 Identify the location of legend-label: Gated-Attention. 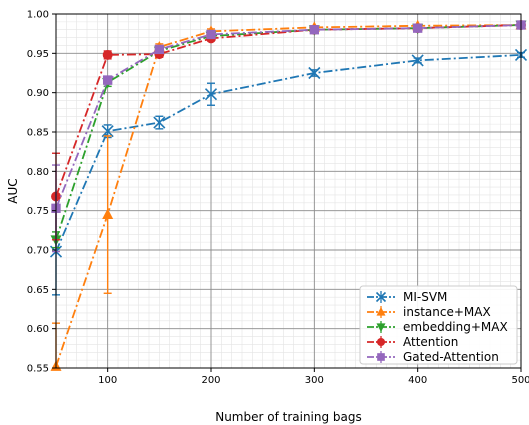
(451, 357).